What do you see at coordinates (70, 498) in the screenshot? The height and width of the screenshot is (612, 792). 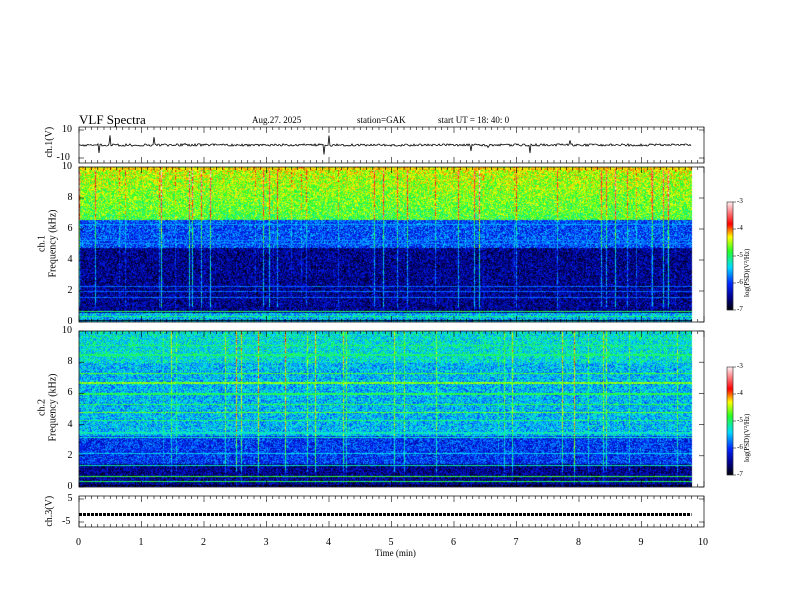 I see `y-tick-label: 5` at bounding box center [70, 498].